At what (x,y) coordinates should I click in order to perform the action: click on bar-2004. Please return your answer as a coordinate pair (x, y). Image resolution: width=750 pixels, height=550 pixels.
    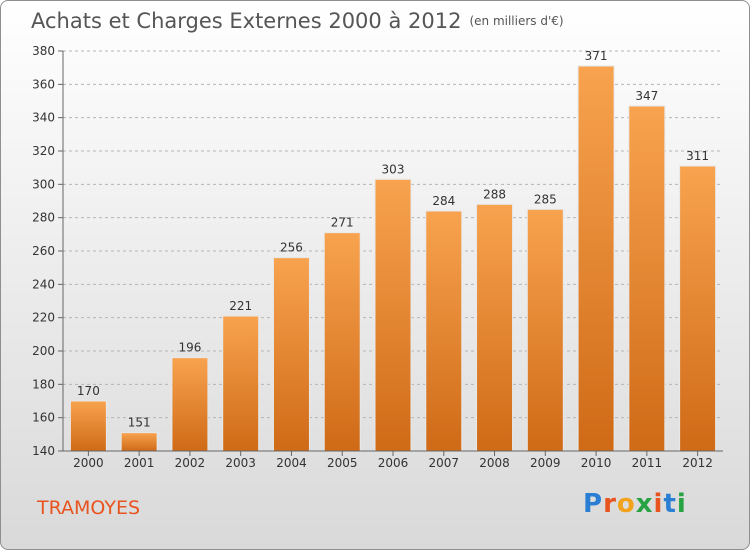
    Looking at the image, I should click on (291, 354).